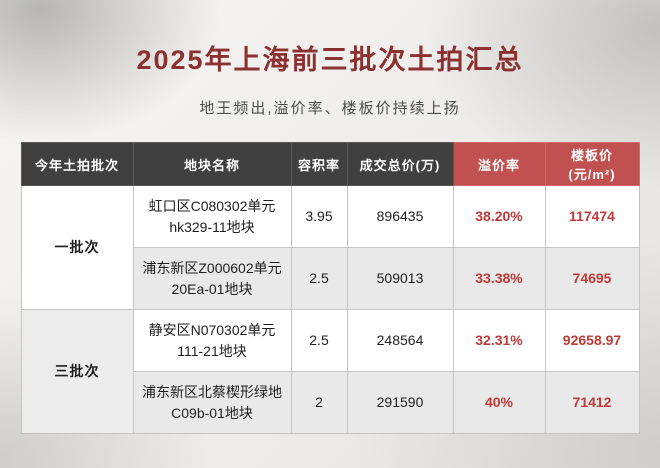  Describe the element at coordinates (592, 164) in the screenshot. I see `col-header-floor-price: 楼板价(元/m²)` at that location.